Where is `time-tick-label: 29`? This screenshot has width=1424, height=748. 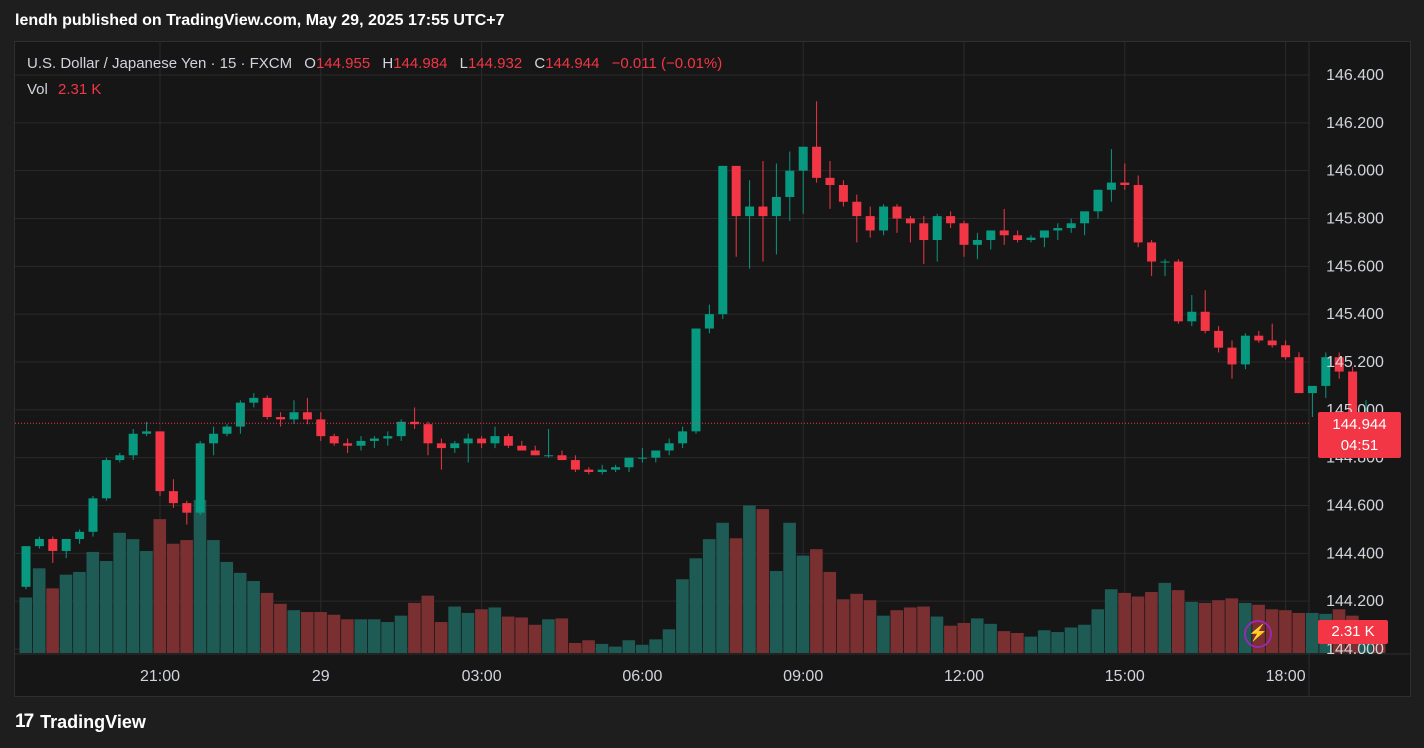 time-tick-label: 29 is located at coordinates (321, 676).